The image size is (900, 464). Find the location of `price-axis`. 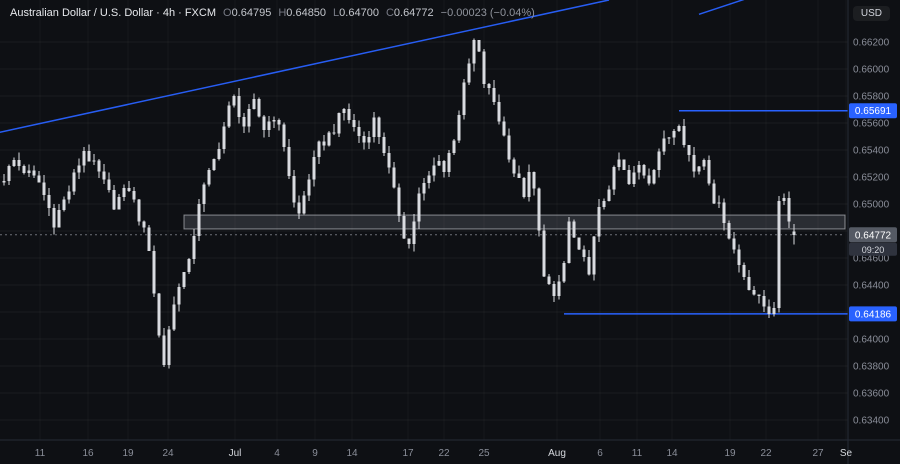

price-axis is located at coordinates (874, 232).